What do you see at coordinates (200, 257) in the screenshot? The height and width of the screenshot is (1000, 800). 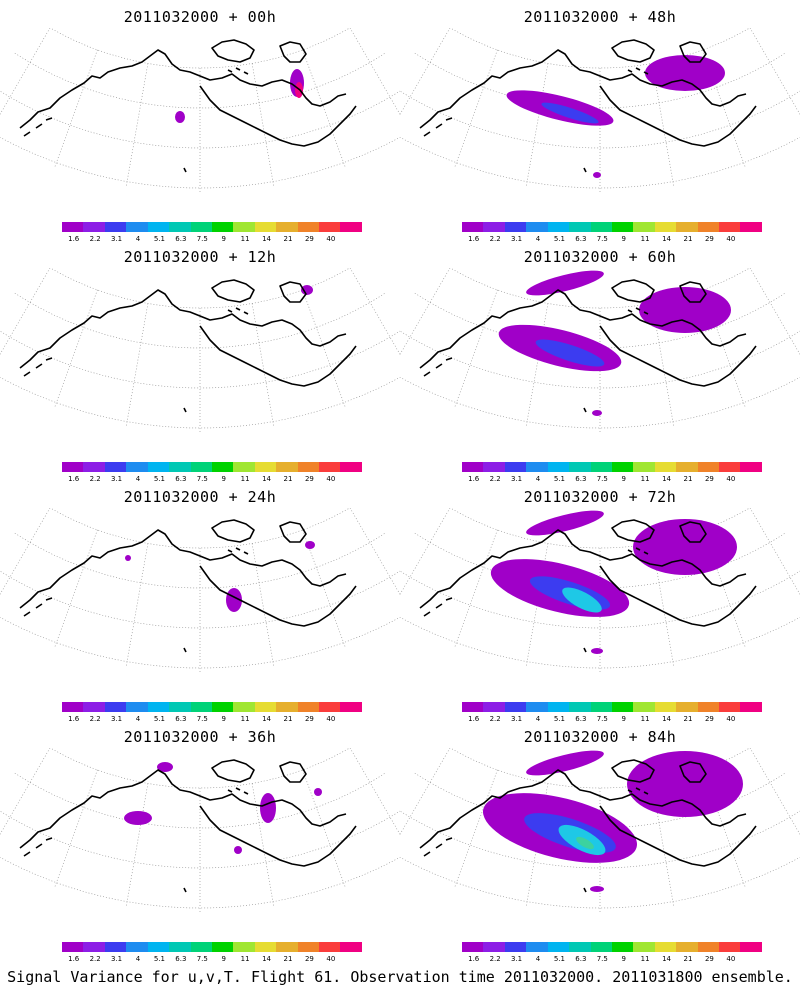 I see `panel-title: 2011032000 + 12h` at bounding box center [200, 257].